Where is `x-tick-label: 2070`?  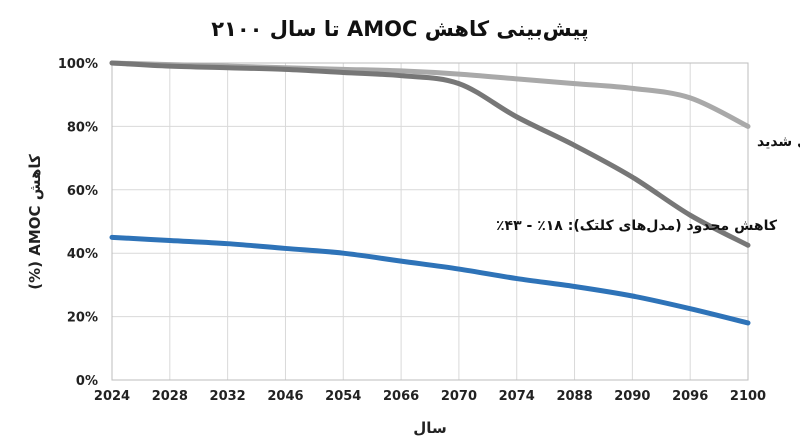
x-tick-label: 2070 is located at coordinates (459, 396).